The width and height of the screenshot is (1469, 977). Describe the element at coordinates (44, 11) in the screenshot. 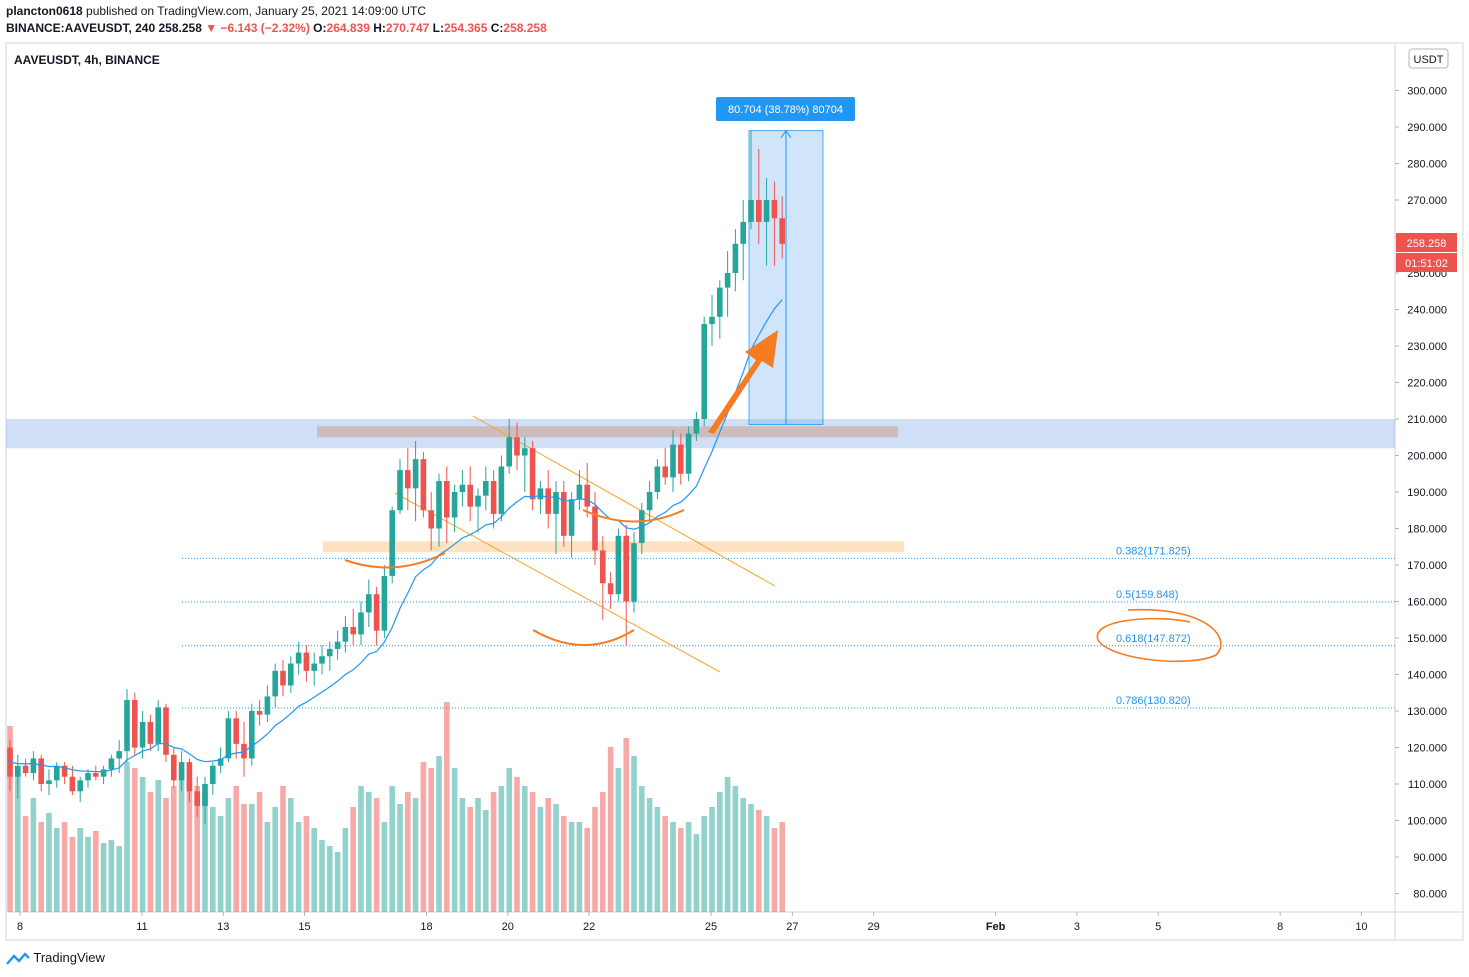

I see `author-name: plancton0618` at that location.